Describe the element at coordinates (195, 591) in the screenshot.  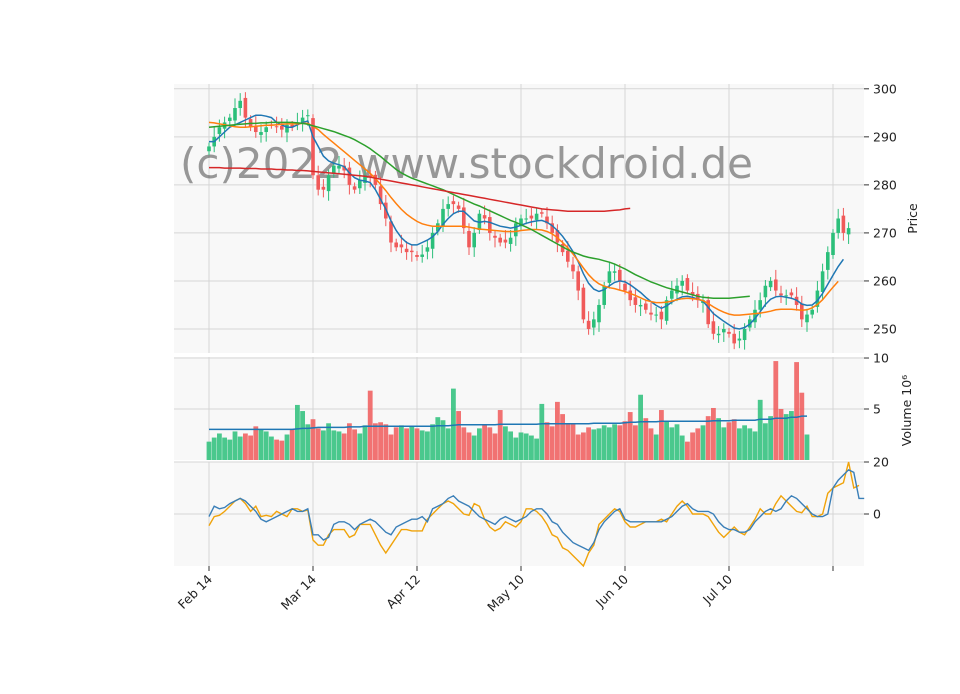
I see `x-tick-label: Feb 14` at that location.